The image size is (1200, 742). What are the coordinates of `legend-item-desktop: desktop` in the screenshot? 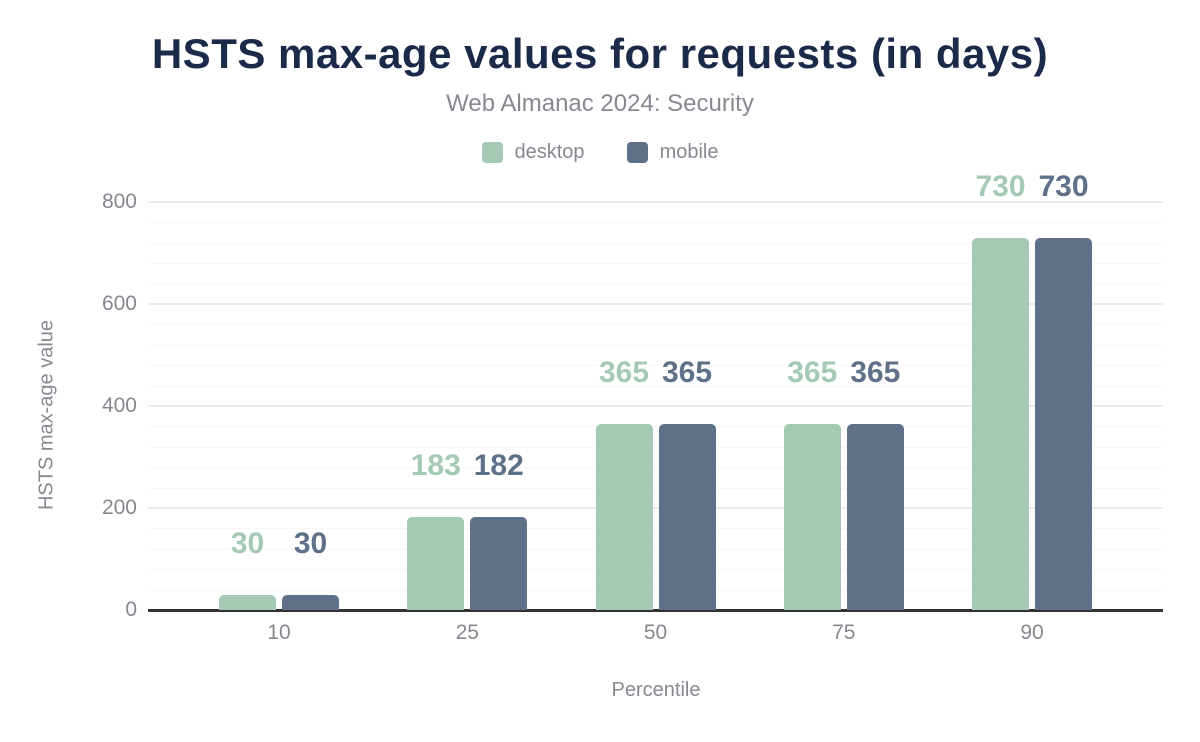 It's located at (533, 152).